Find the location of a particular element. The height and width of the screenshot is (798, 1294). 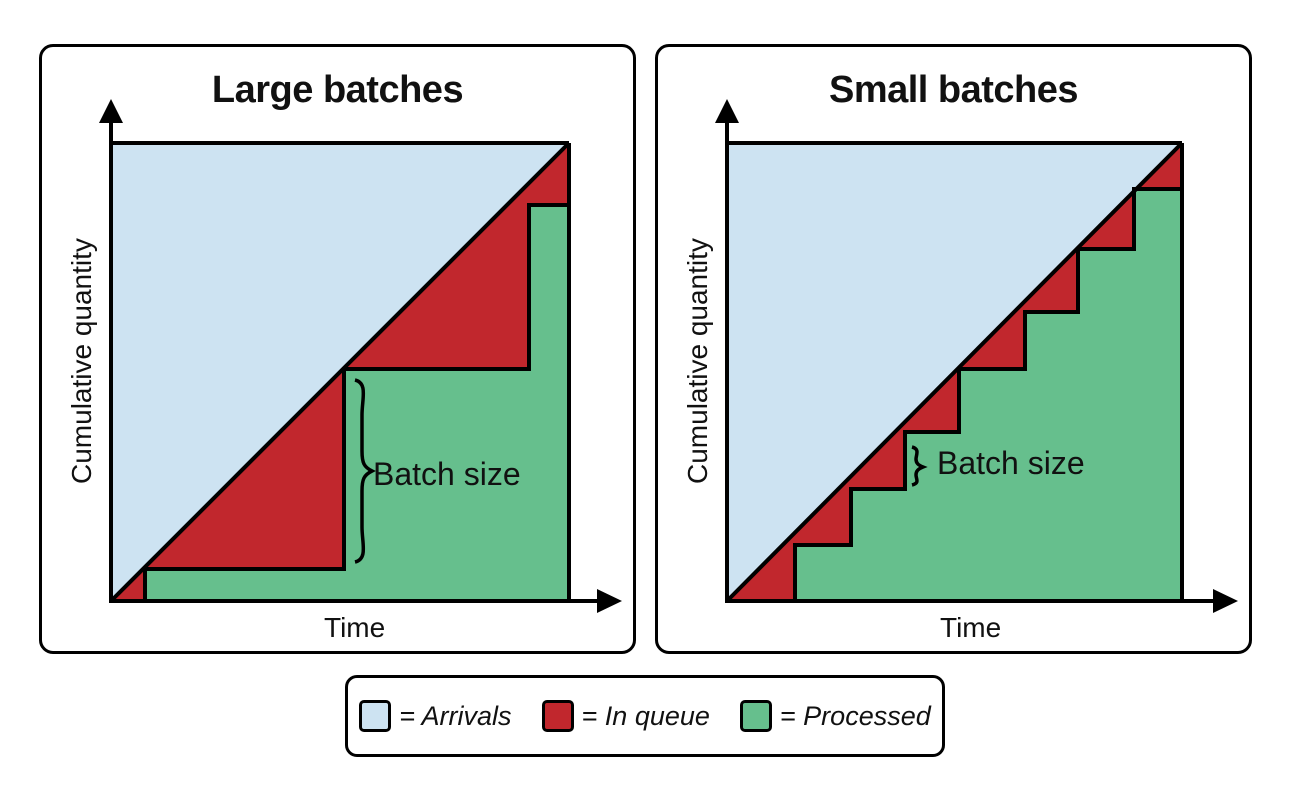

legend: = Arrivals = In queue = Processed is located at coordinates (645, 716).